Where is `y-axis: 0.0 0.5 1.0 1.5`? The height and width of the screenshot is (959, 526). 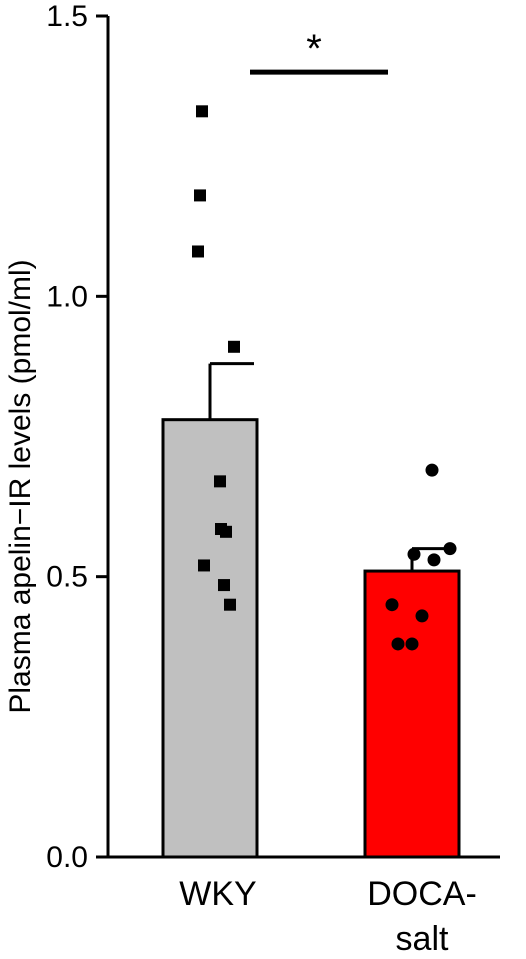 y-axis: 0.0 0.5 1.0 1.5 is located at coordinates (78, 437).